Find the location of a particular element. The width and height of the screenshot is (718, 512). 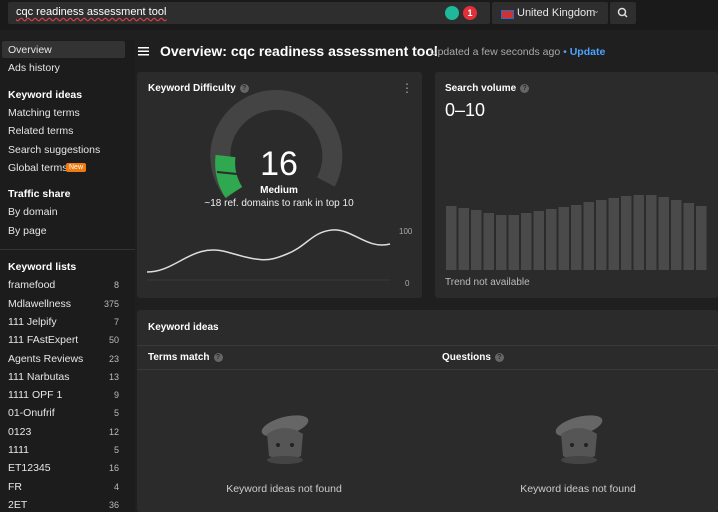

column-title: Questions? is located at coordinates (473, 357).